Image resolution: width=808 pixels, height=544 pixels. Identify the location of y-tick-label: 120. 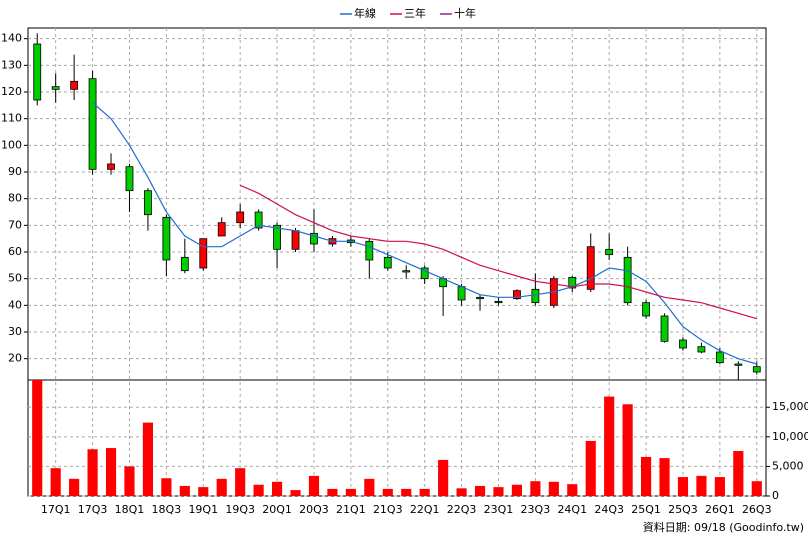
(11, 91).